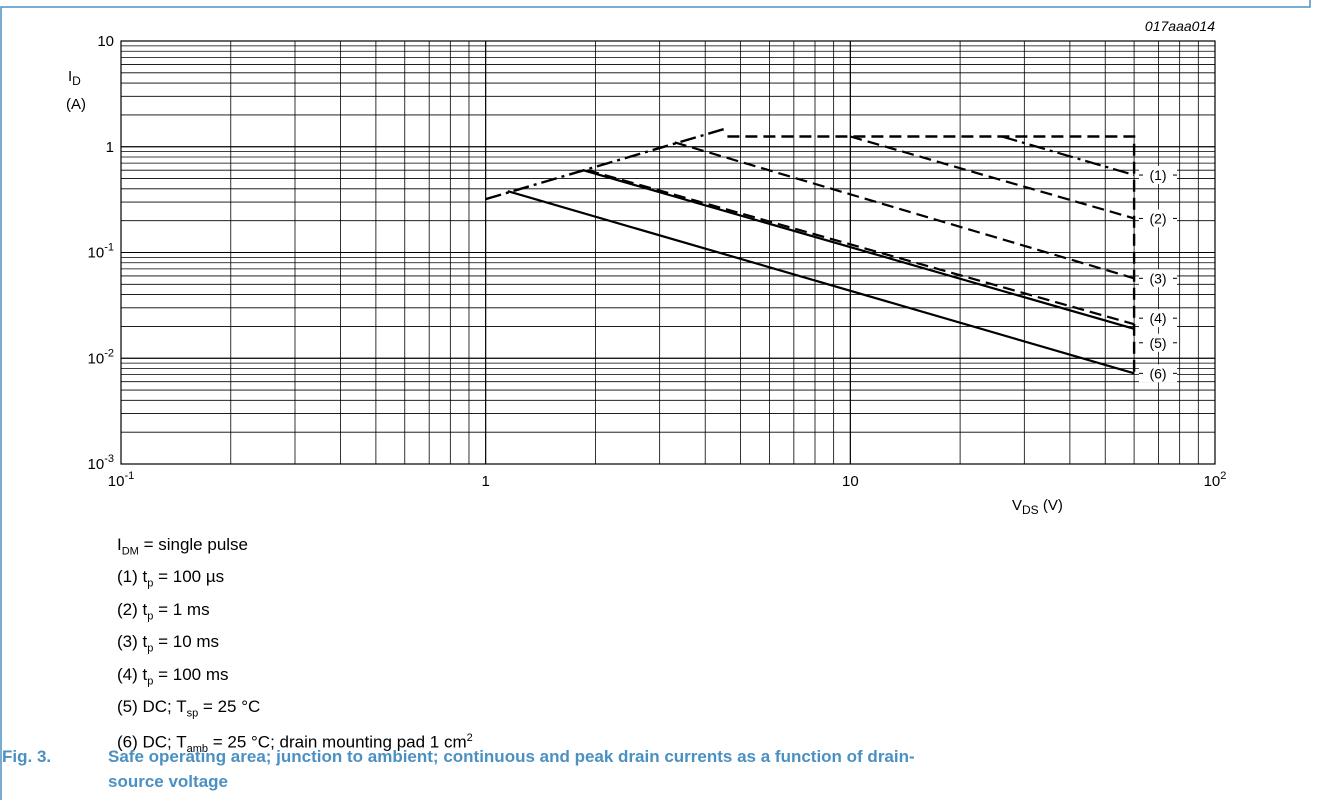 The image size is (1317, 800). I want to click on x-tick-label: 10⁻¹, so click(121, 480).